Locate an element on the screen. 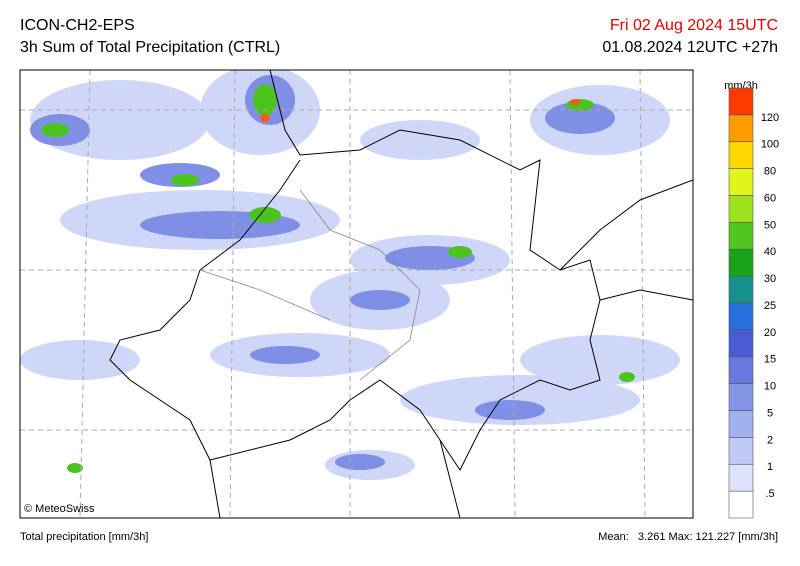  colorbar-label: 40 is located at coordinates (770, 252).